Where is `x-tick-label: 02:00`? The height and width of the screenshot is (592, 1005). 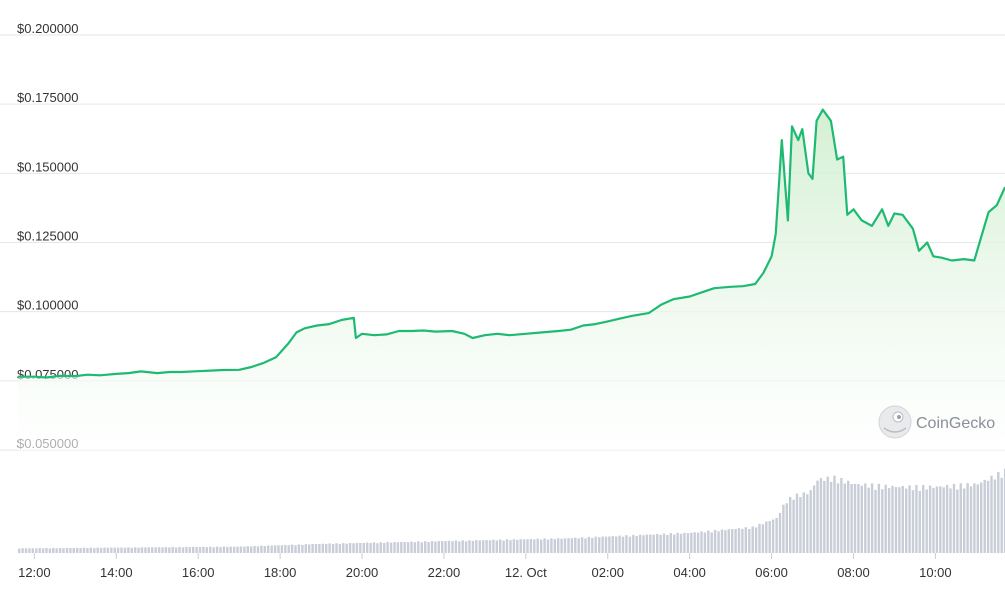
x-tick-label: 02:00 is located at coordinates (607, 572).